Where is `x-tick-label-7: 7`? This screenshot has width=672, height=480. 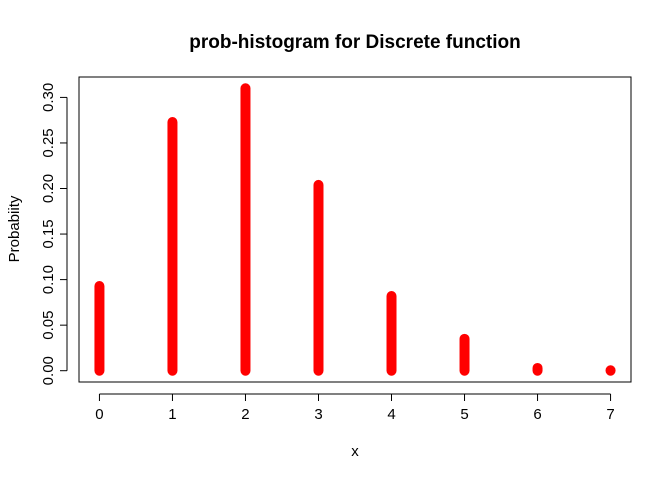
x-tick-label-7: 7 is located at coordinates (610, 414).